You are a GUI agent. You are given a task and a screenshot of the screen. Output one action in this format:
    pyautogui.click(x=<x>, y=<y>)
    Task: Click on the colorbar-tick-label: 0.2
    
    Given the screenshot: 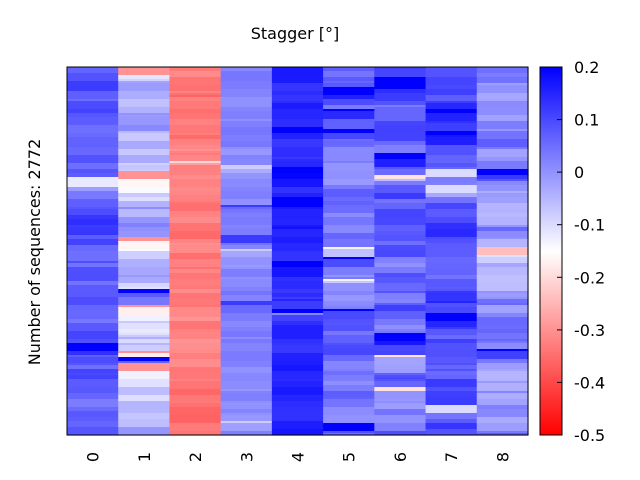 What is the action you would take?
    pyautogui.click(x=586, y=67)
    